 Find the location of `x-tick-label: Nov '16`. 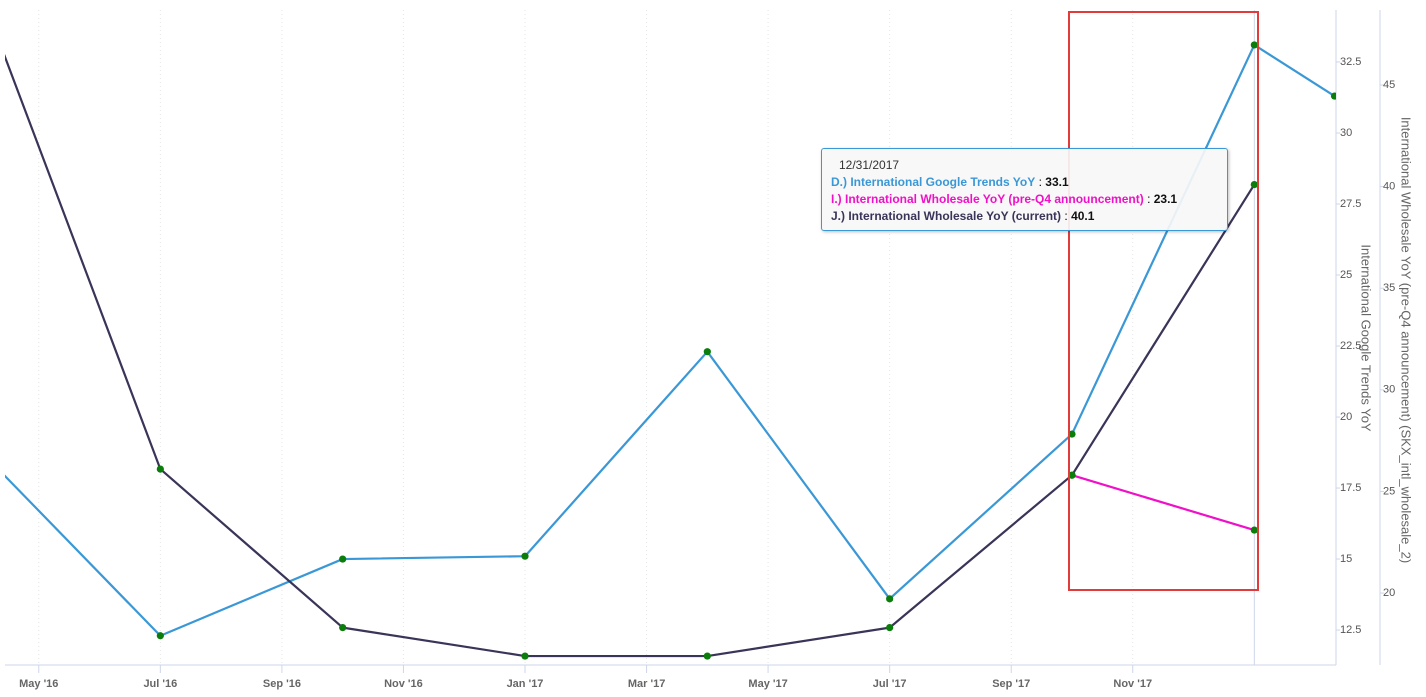

x-tick-label: Nov '16 is located at coordinates (403, 684).